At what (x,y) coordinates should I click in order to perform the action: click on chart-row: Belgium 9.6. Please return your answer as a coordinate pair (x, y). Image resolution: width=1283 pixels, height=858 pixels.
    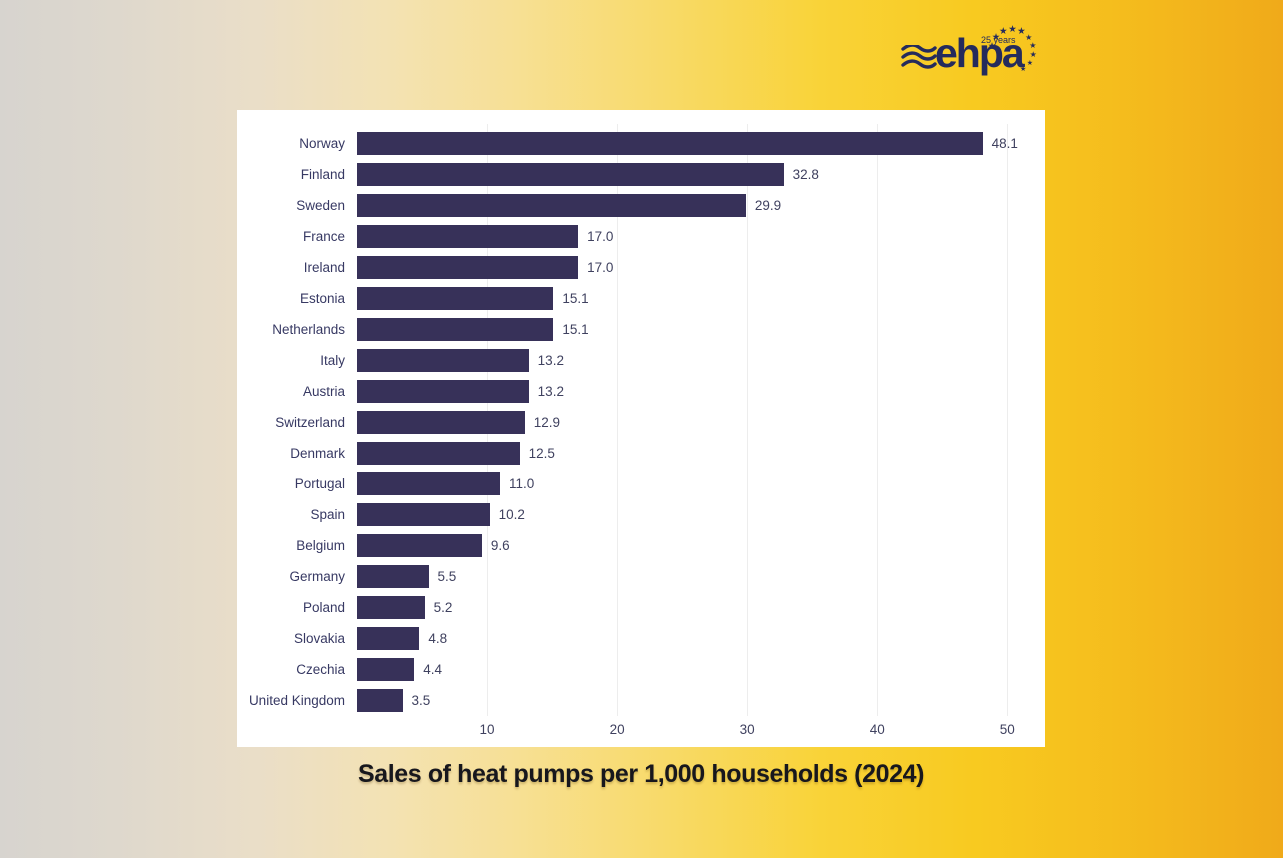
    Looking at the image, I should click on (641, 545).